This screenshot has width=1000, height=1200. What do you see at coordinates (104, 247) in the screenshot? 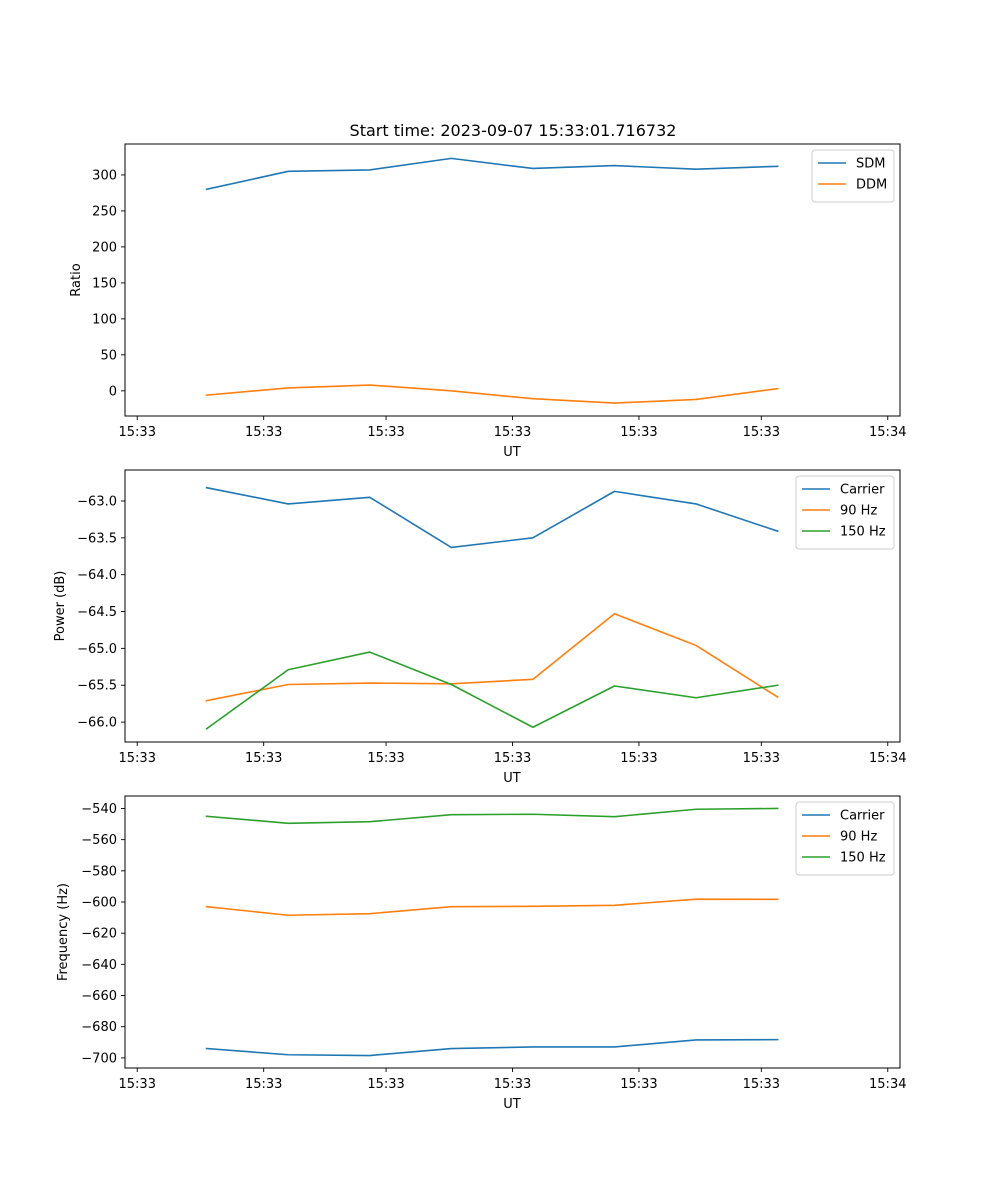
I see `ratio-y-tick-label: 200` at bounding box center [104, 247].